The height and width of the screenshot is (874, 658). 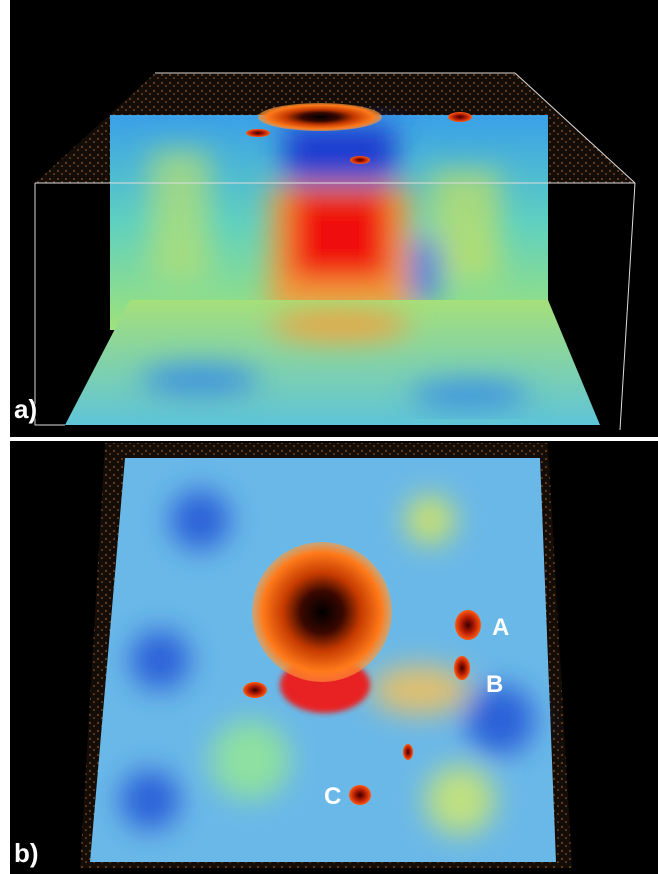 I want to click on marker-label: A, so click(x=500, y=627).